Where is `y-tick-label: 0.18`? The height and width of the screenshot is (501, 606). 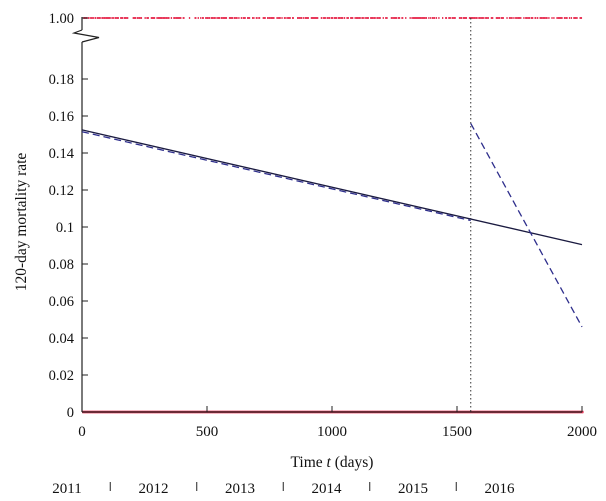 y-tick-label: 0.18 is located at coordinates (61, 80).